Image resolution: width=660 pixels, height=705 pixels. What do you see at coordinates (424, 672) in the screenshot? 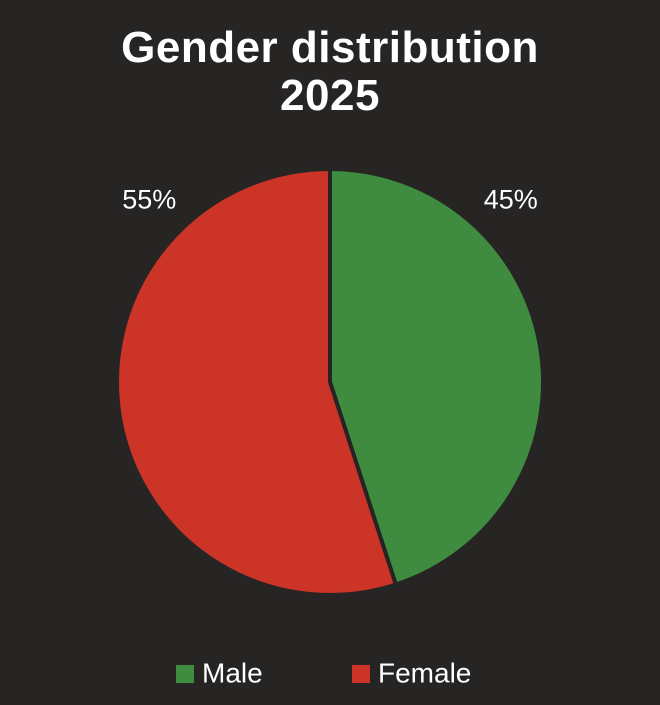
I see `legend-label: Female` at bounding box center [424, 672].